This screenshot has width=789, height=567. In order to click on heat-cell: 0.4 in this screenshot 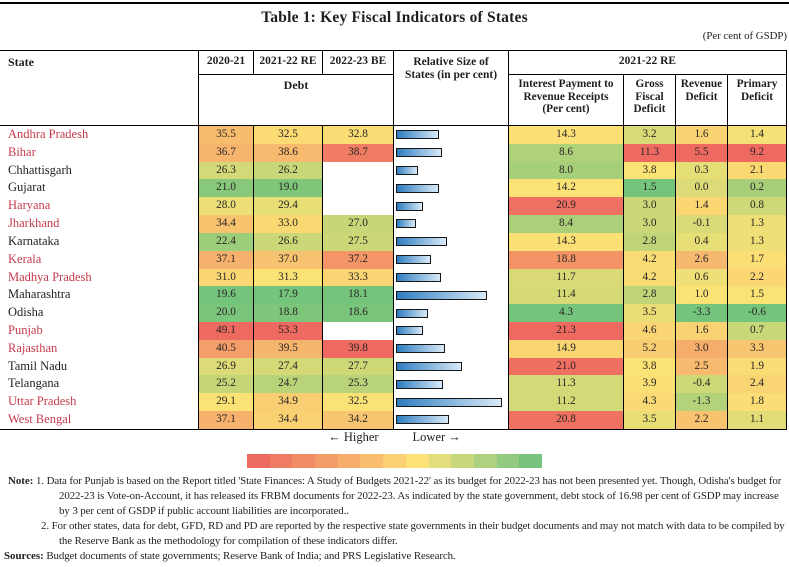, I will do `click(701, 241)`.